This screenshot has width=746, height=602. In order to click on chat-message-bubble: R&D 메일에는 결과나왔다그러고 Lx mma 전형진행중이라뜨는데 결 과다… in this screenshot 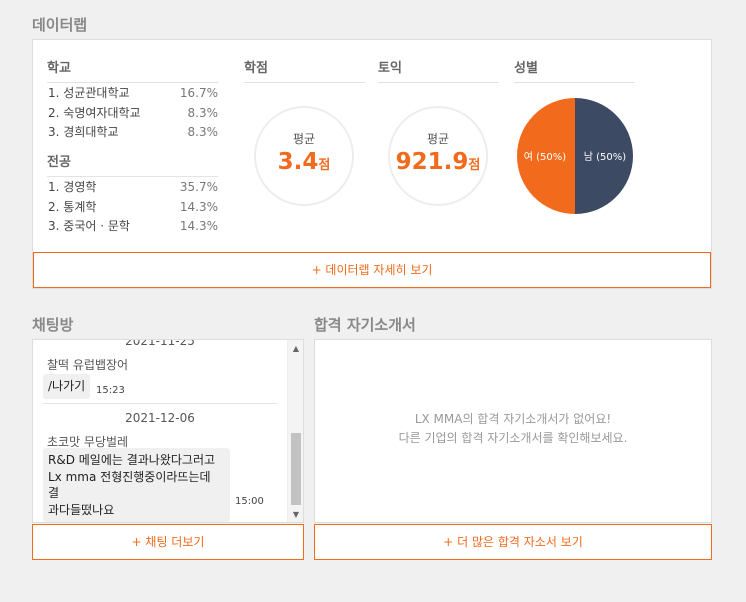, I will do `click(136, 485)`.